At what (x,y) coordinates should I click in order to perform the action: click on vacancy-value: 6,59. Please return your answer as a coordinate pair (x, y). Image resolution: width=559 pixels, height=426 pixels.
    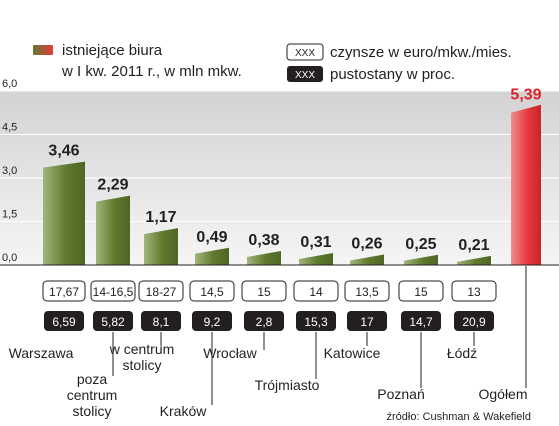
    Looking at the image, I should click on (64, 322).